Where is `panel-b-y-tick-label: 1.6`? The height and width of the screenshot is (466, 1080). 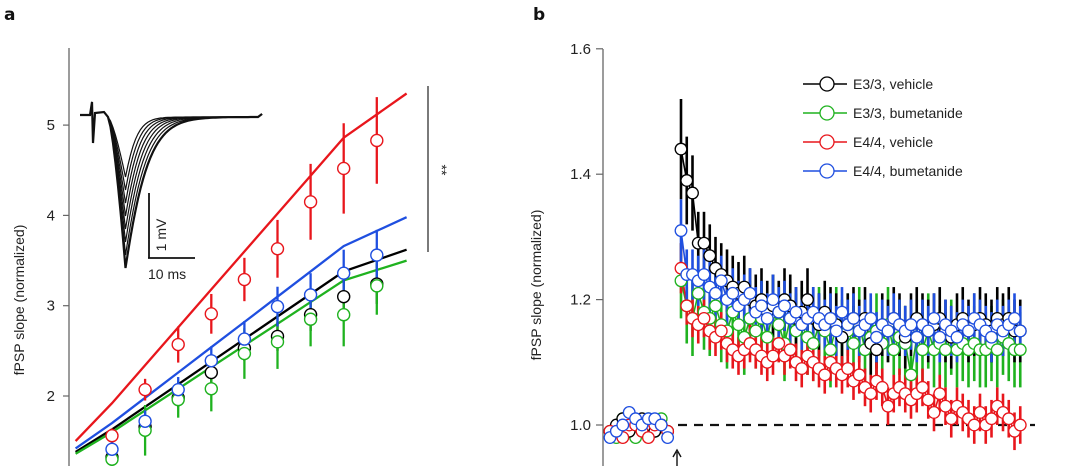 panel-b-y-tick-label: 1.6 is located at coordinates (580, 49).